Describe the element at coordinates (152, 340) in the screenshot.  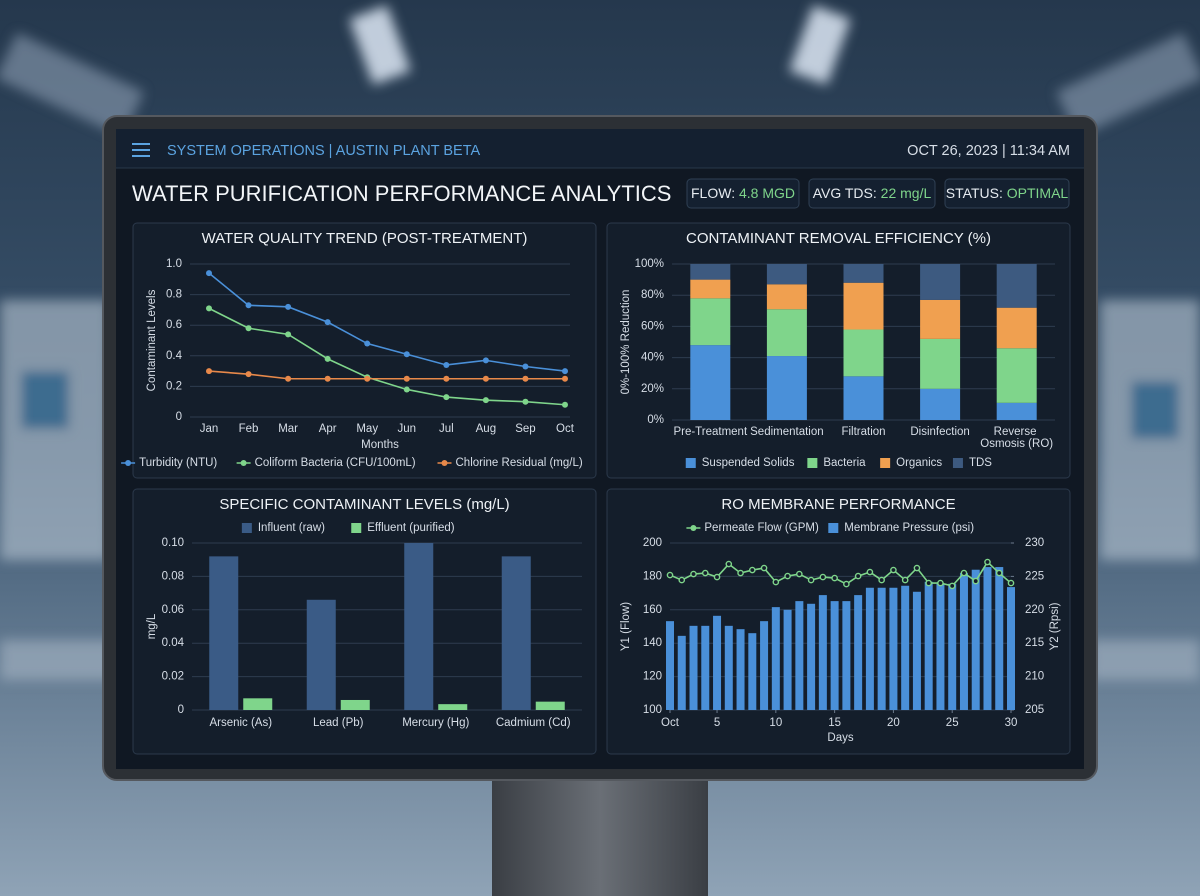
I see `y-axis-label: Contaminant Levels` at that location.